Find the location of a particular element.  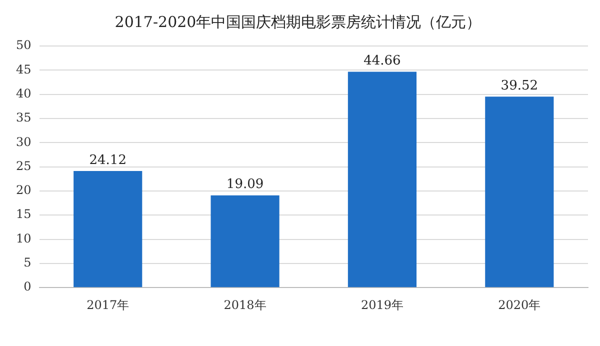

data-label: 24.12 is located at coordinates (107, 160).